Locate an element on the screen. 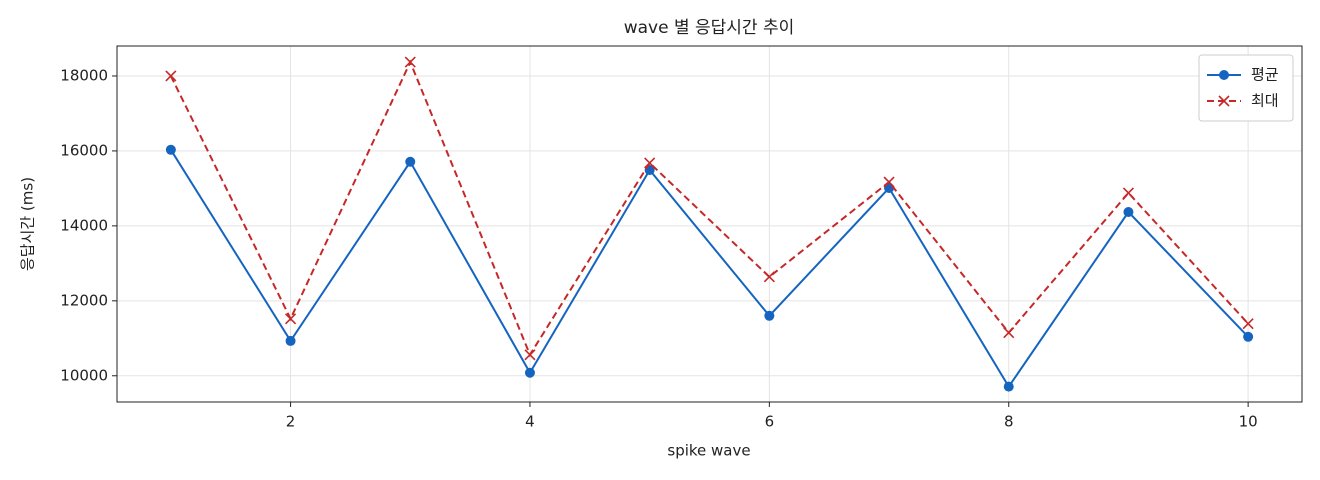 The image size is (1320, 480). legend-label: 평균 is located at coordinates (1265, 75).